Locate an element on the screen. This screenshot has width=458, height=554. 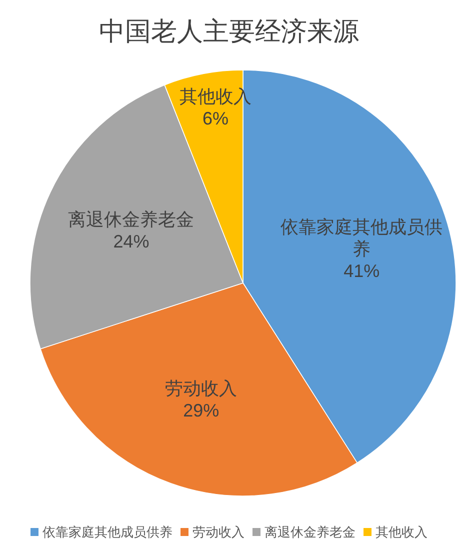
title: 中国老人主要经济来源 is located at coordinates (229, 31).